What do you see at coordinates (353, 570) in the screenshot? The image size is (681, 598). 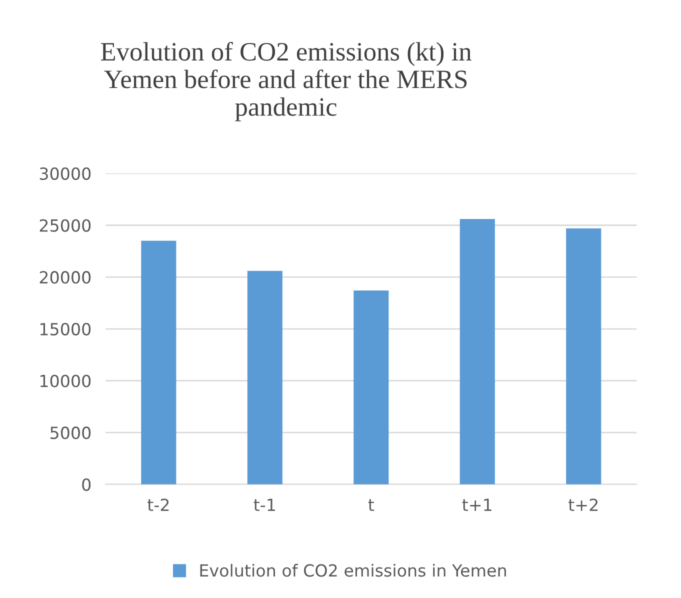 I see `legend-label: Evolution of CO2 emissions in Yemen` at bounding box center [353, 570].